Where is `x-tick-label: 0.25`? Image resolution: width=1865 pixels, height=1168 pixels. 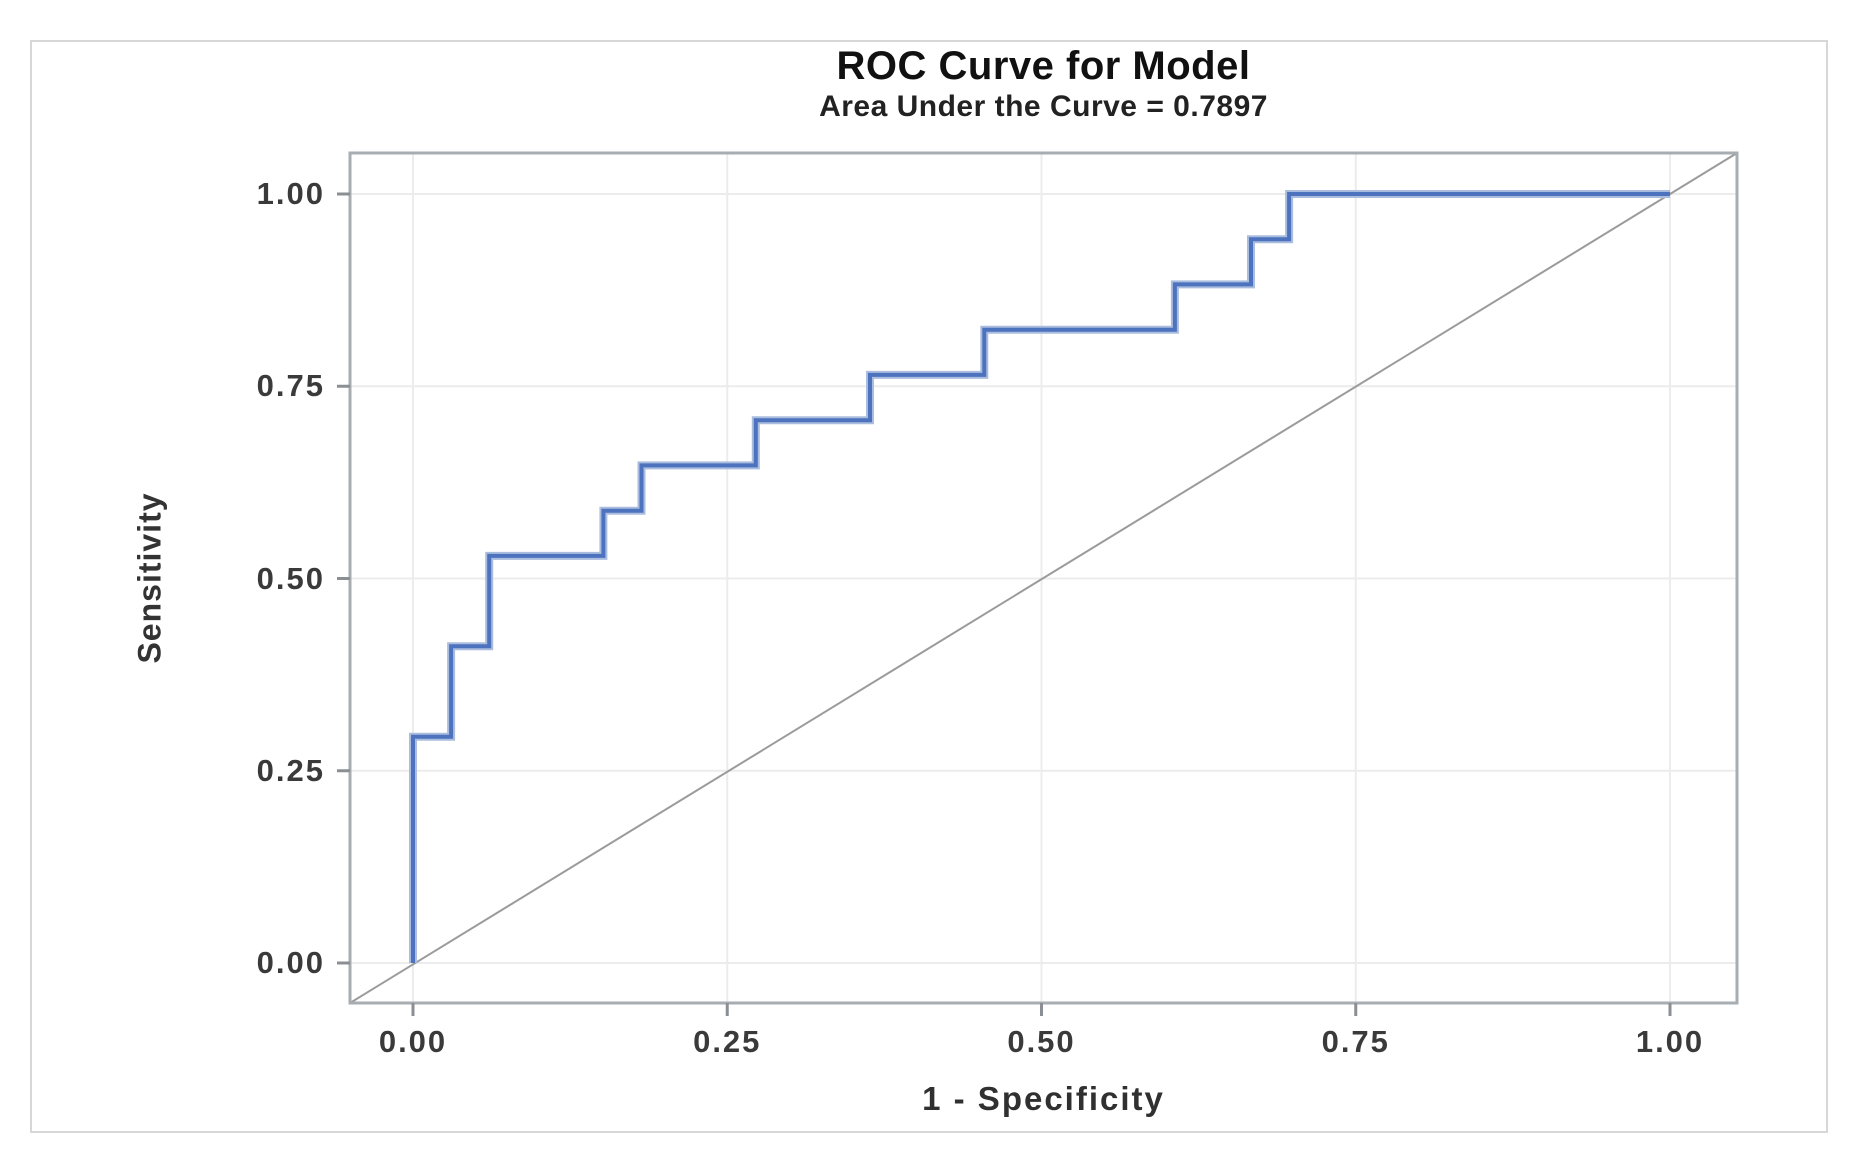
x-tick-label: 0.25 is located at coordinates (727, 1041).